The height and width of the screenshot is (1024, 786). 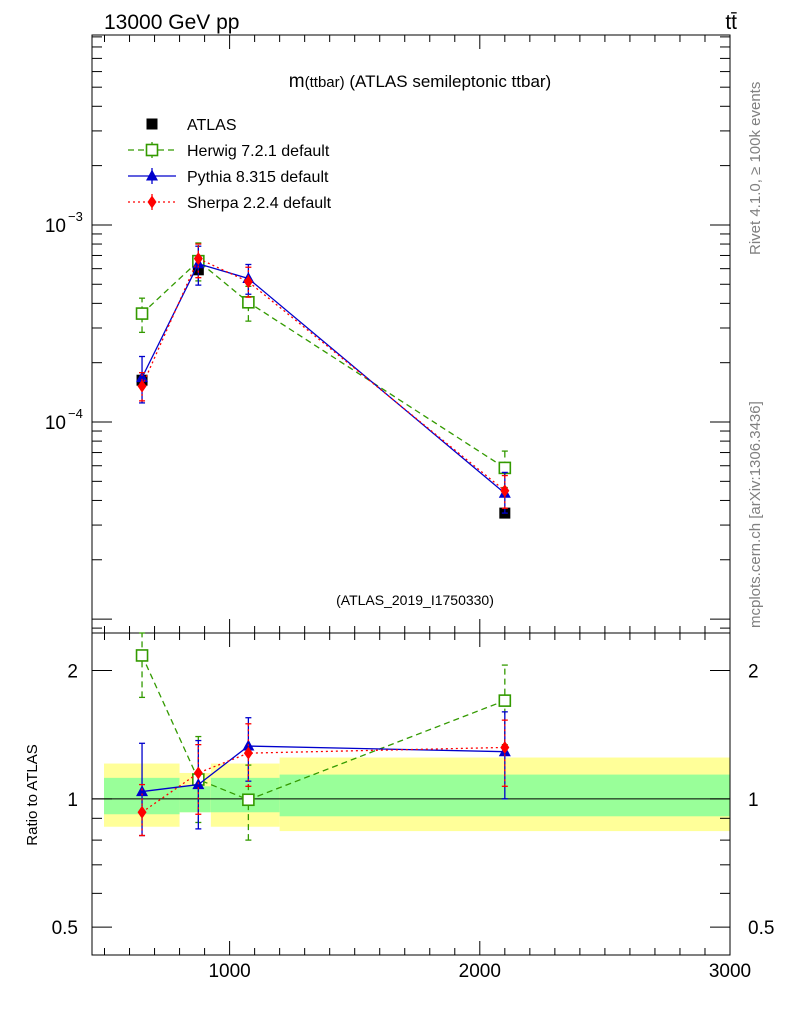 What do you see at coordinates (755, 168) in the screenshot?
I see `rivet-version-label: Rivet 4.1.0, ≥ 100k events` at bounding box center [755, 168].